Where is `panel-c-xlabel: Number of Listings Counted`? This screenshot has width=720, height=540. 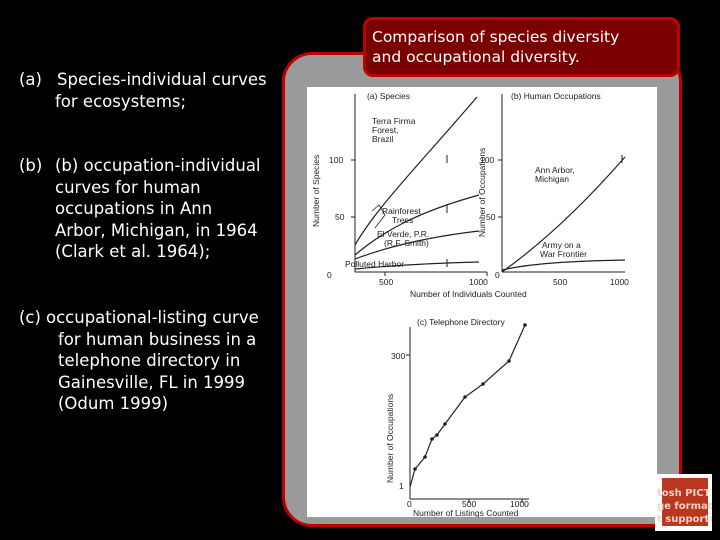 panel-c-xlabel: Number of Listings Counted is located at coordinates (466, 512).